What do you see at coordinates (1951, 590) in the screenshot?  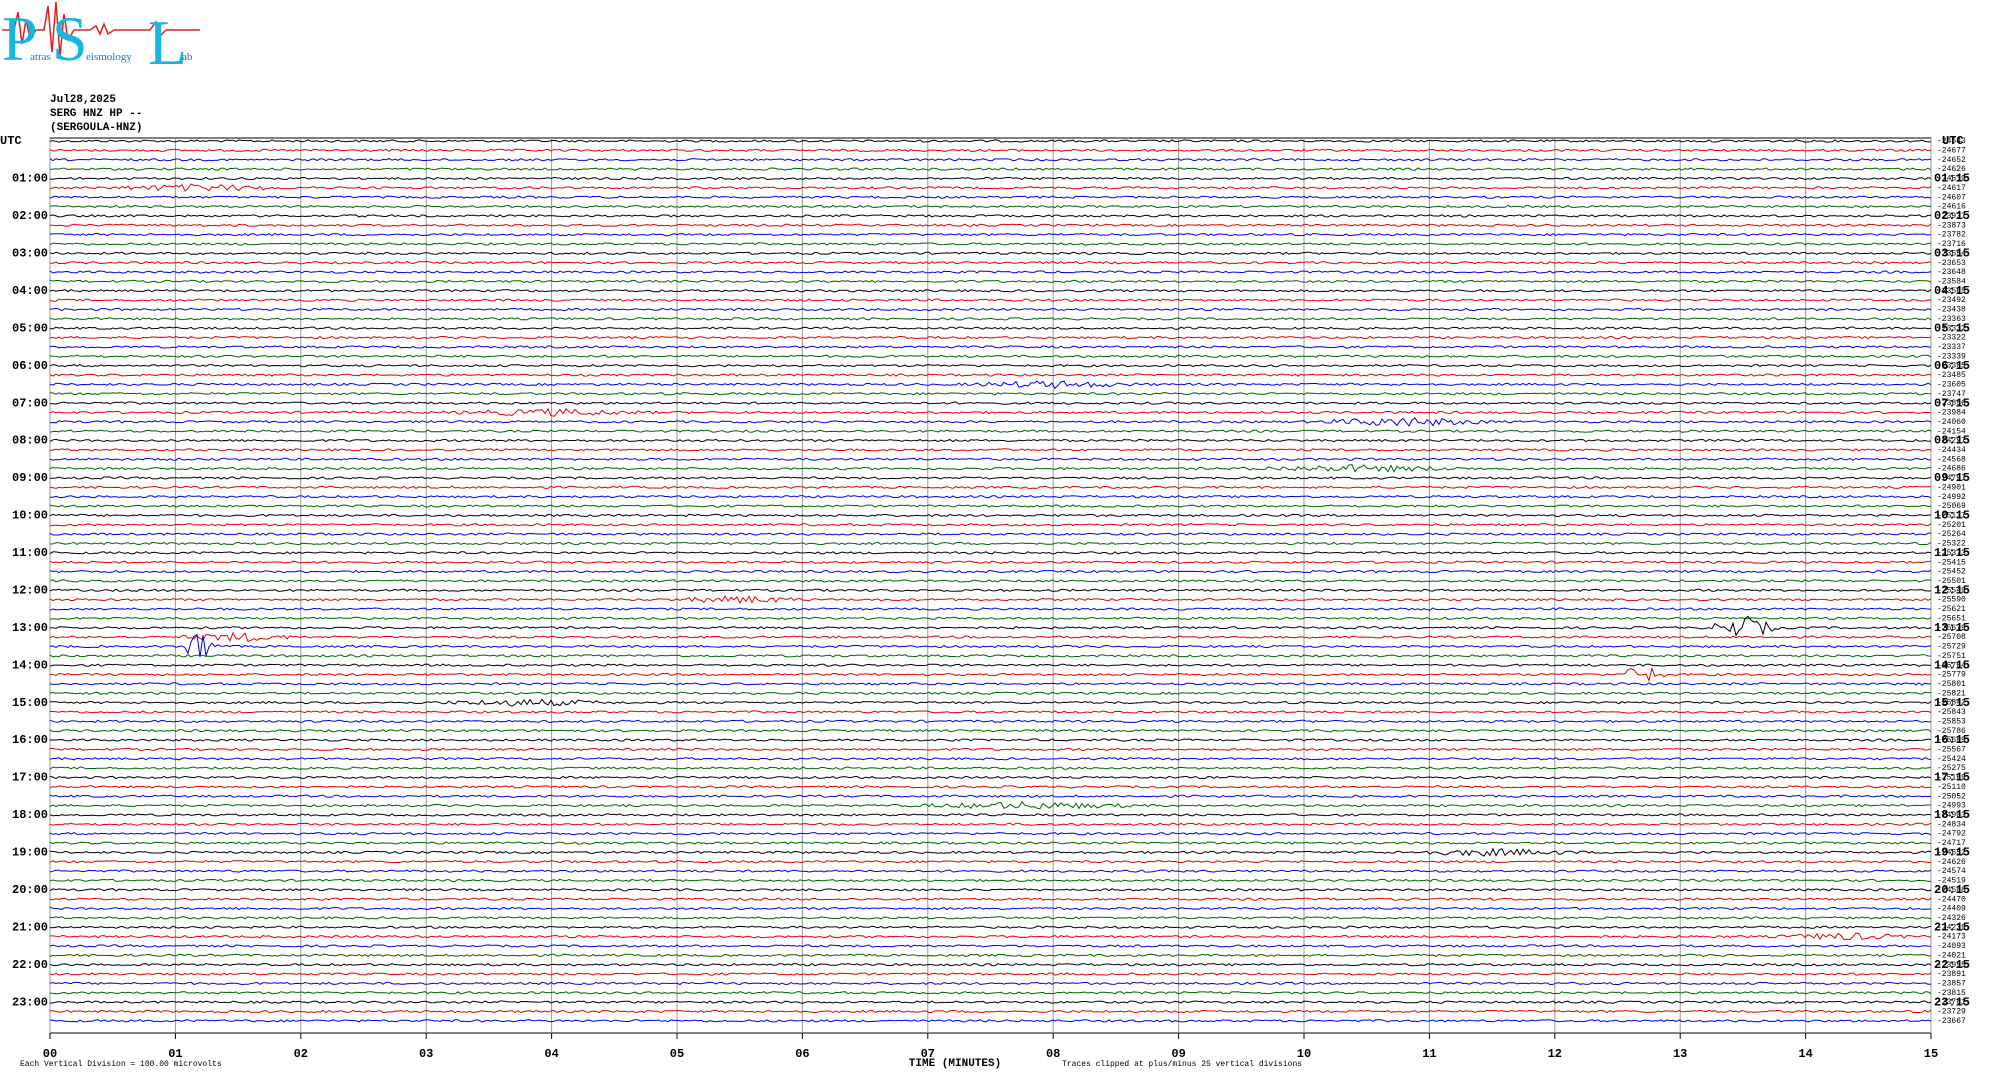 I see `offset-label: -25549` at bounding box center [1951, 590].